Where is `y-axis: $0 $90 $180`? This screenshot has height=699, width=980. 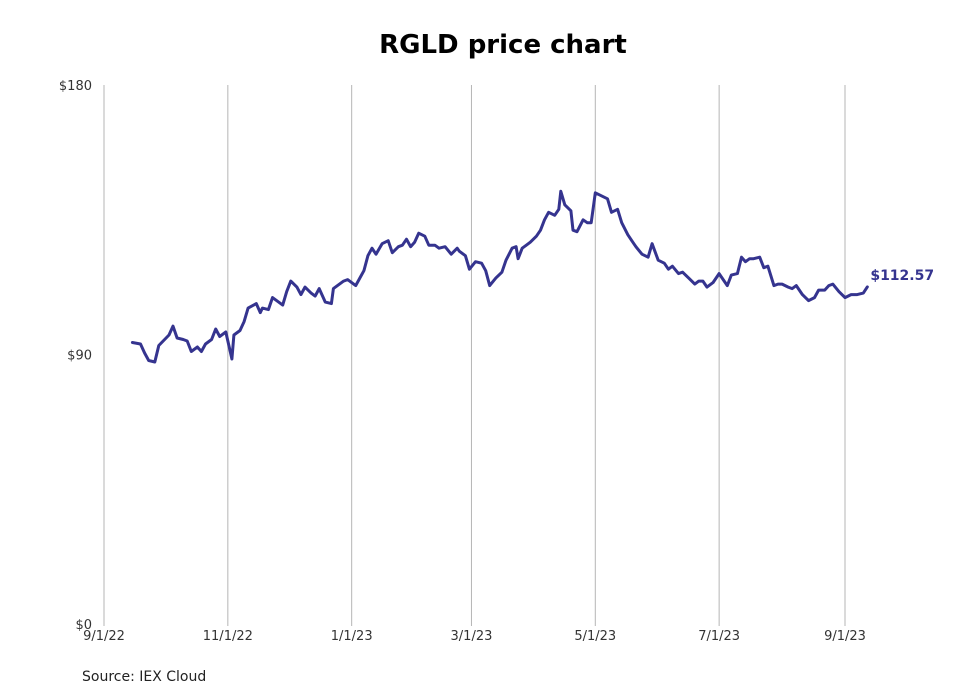
y-axis: $0 $90 $180 is located at coordinates (75, 356).